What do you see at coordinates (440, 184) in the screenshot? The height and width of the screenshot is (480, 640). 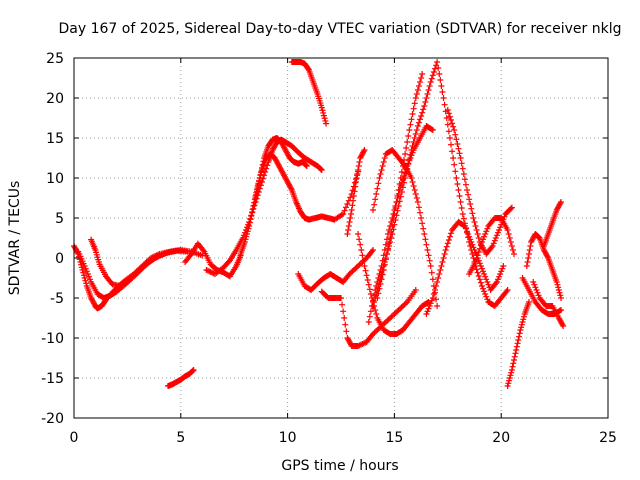 I see `series-arc-k` at bounding box center [440, 184].